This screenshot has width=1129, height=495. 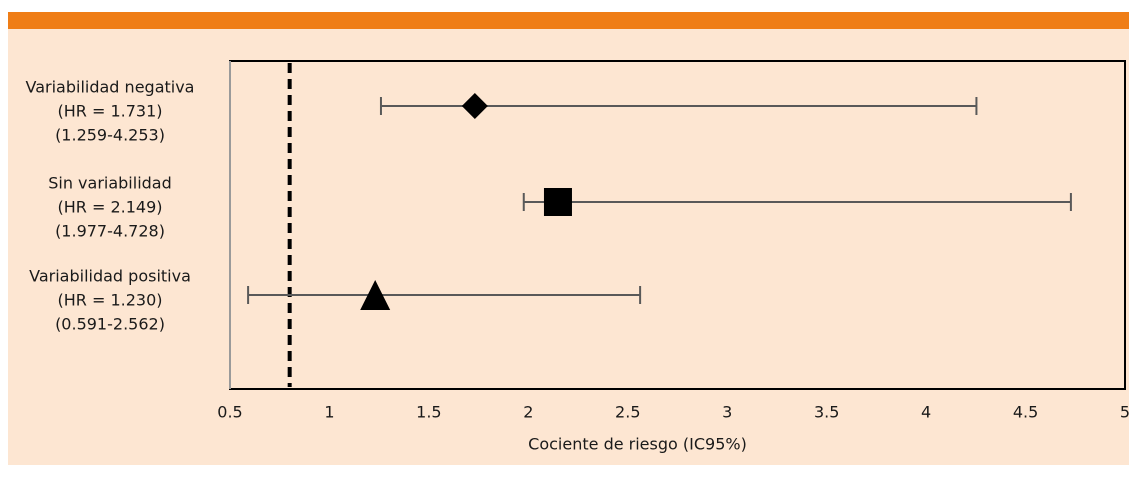 I want to click on series-label-line: (HR = 2.149), so click(x=109, y=207).